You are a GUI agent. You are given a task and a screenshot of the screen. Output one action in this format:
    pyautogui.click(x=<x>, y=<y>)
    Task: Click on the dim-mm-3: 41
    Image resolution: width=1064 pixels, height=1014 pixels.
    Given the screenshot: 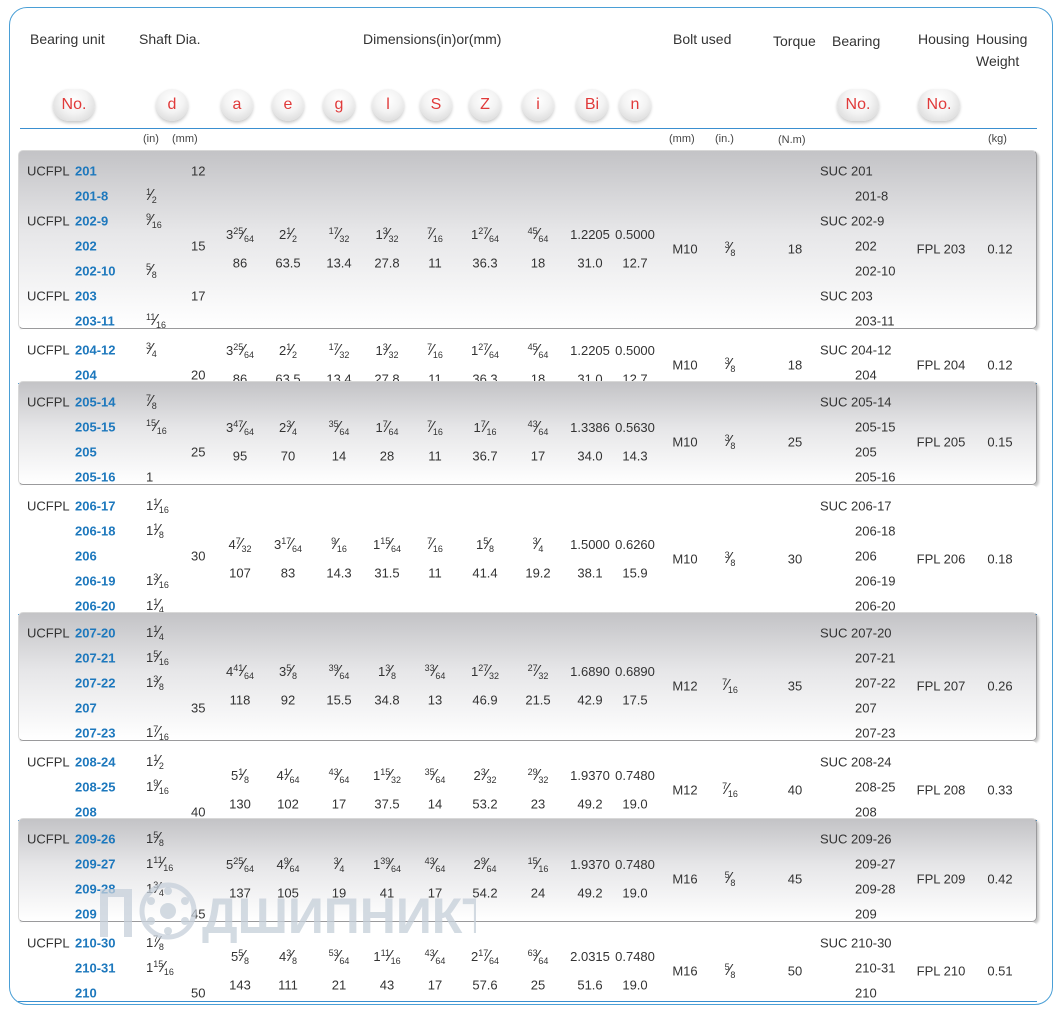 What is the action you would take?
    pyautogui.click(x=387, y=893)
    